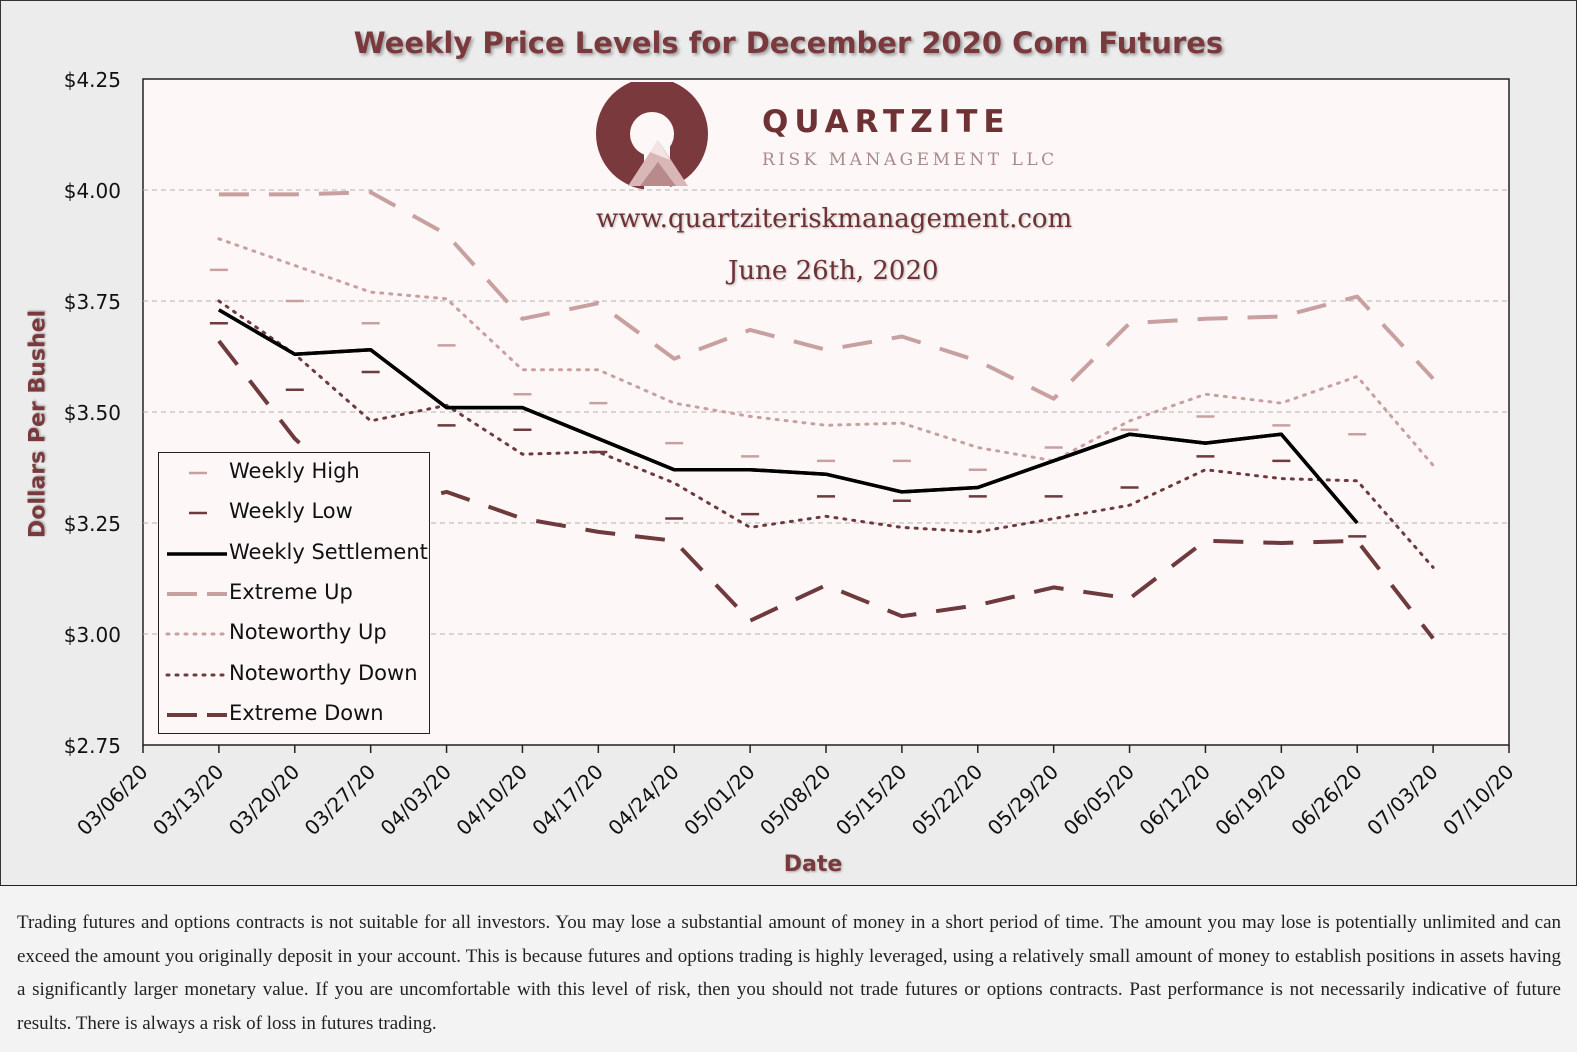 This screenshot has height=1052, width=1577. Describe the element at coordinates (1250, 800) in the screenshot. I see `x-tick-label: 06/19/20` at that location.